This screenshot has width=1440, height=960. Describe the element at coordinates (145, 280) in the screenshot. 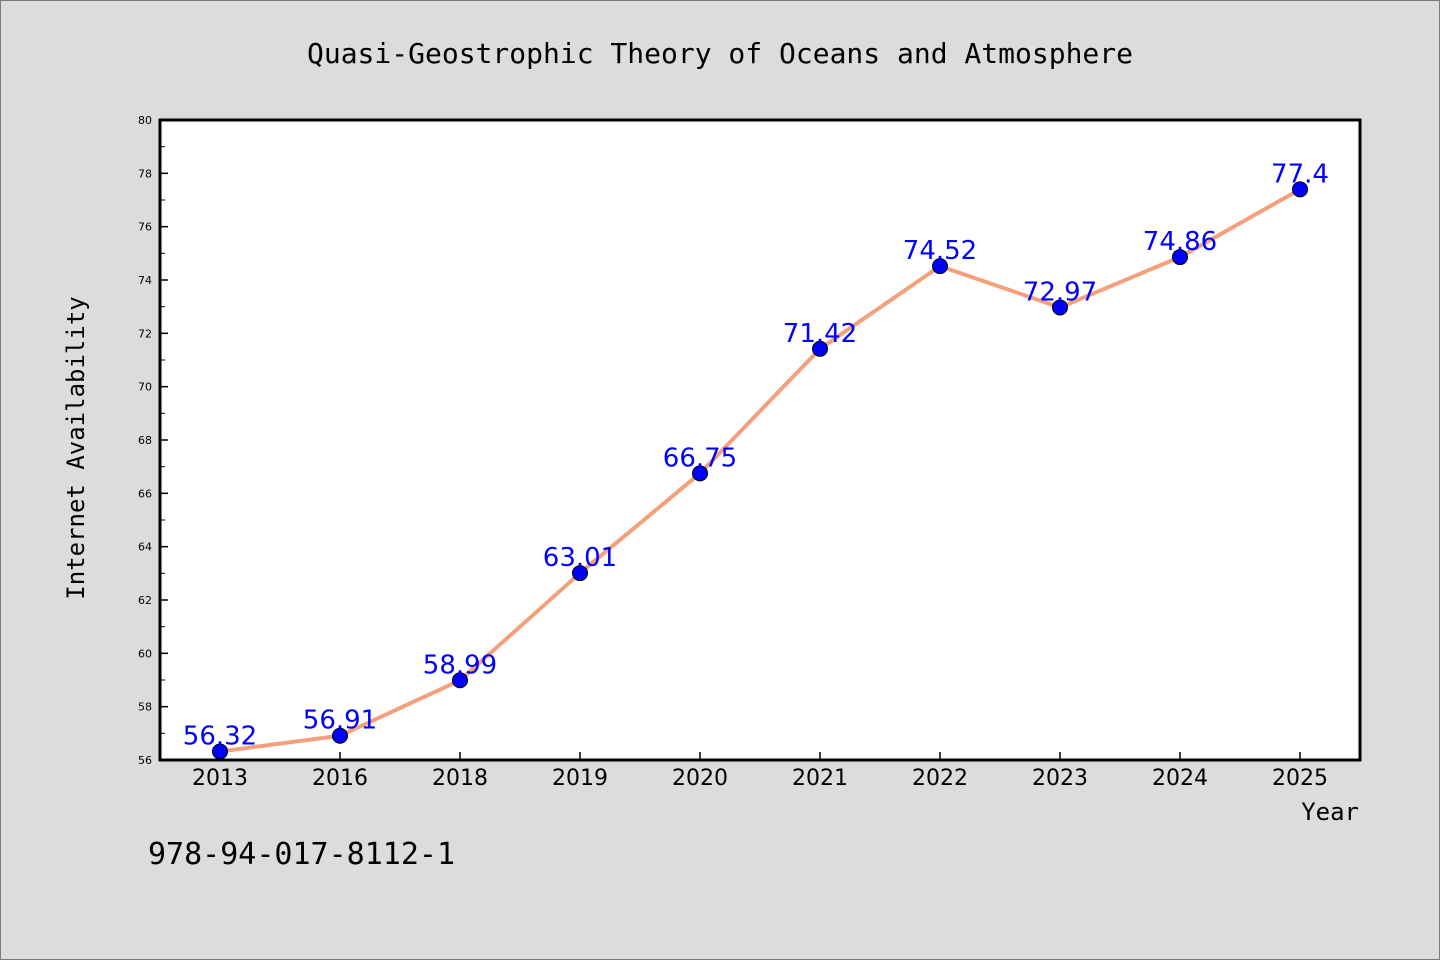

I see `y-tick-label: 74` at that location.